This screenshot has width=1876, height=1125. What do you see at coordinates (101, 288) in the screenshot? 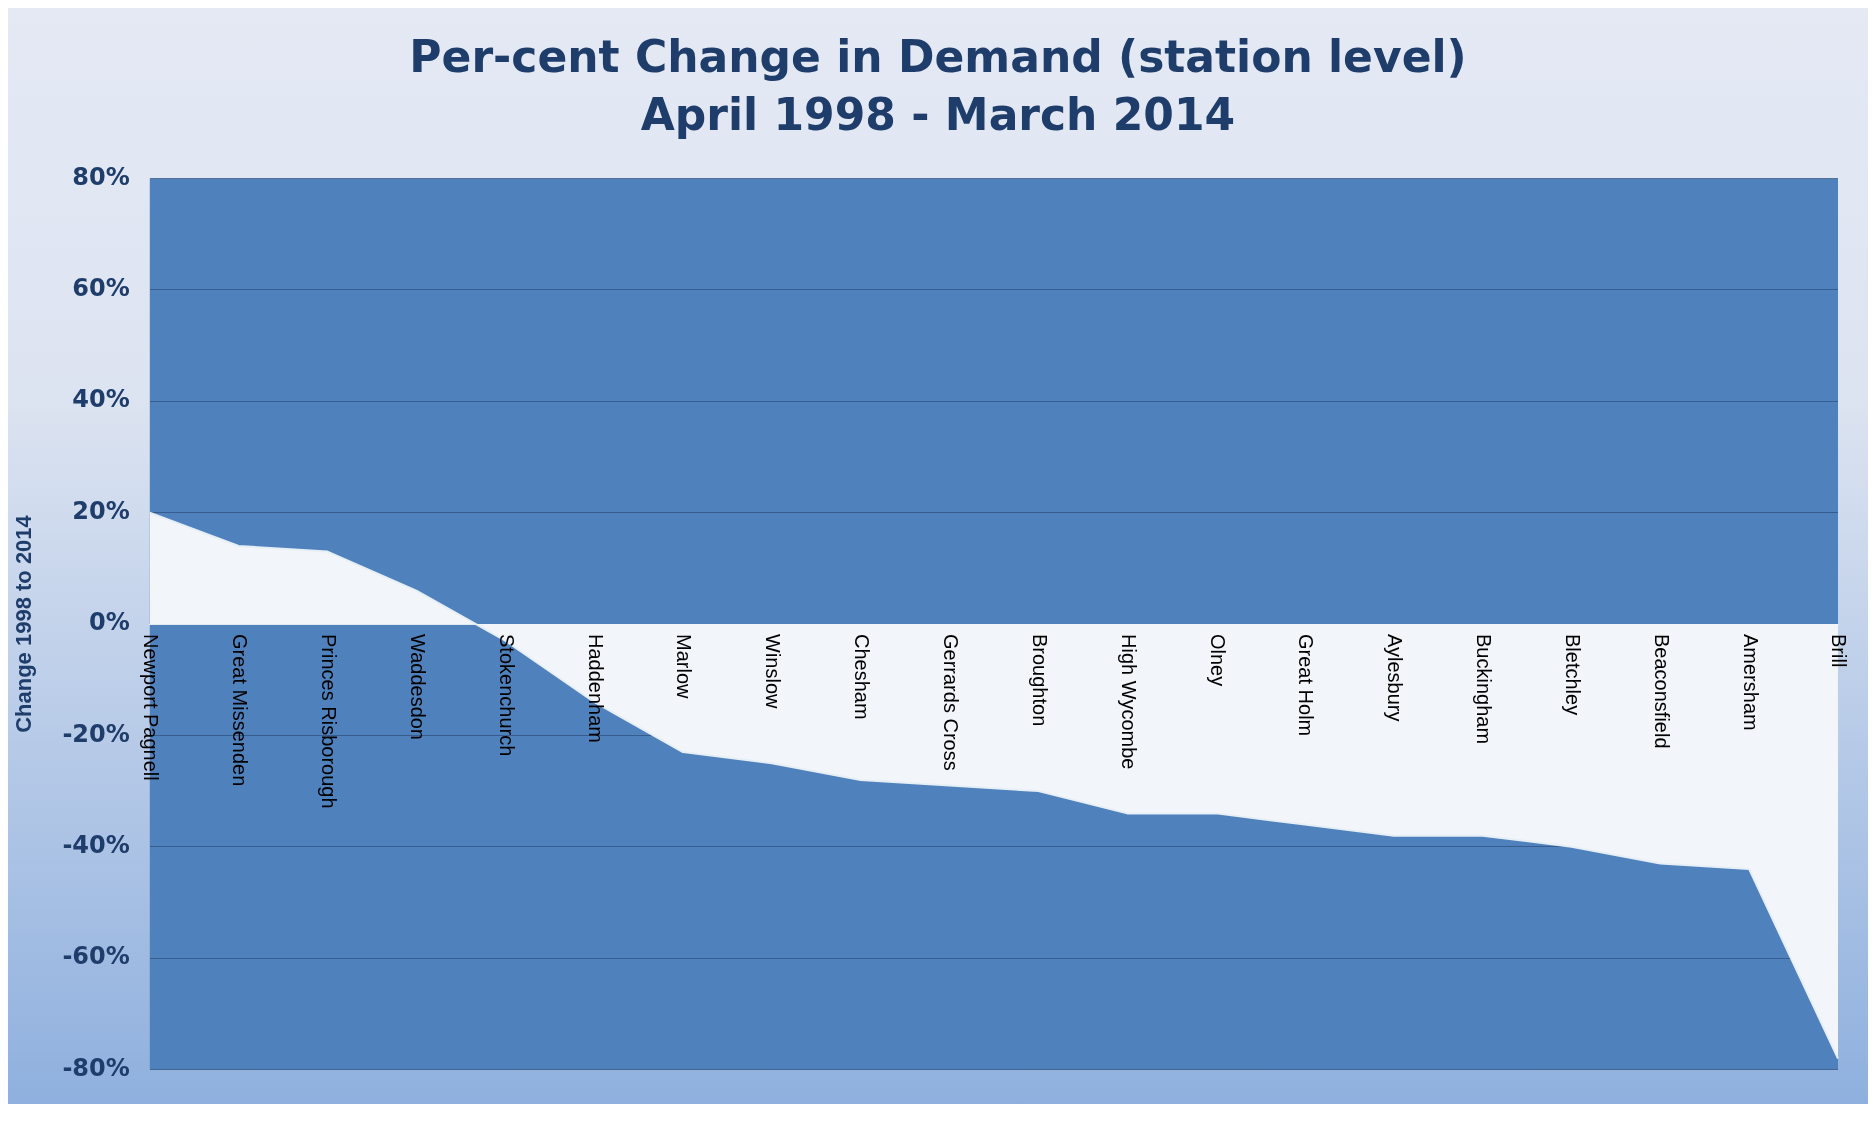
I see `y-tick-label: 60%` at bounding box center [101, 288].